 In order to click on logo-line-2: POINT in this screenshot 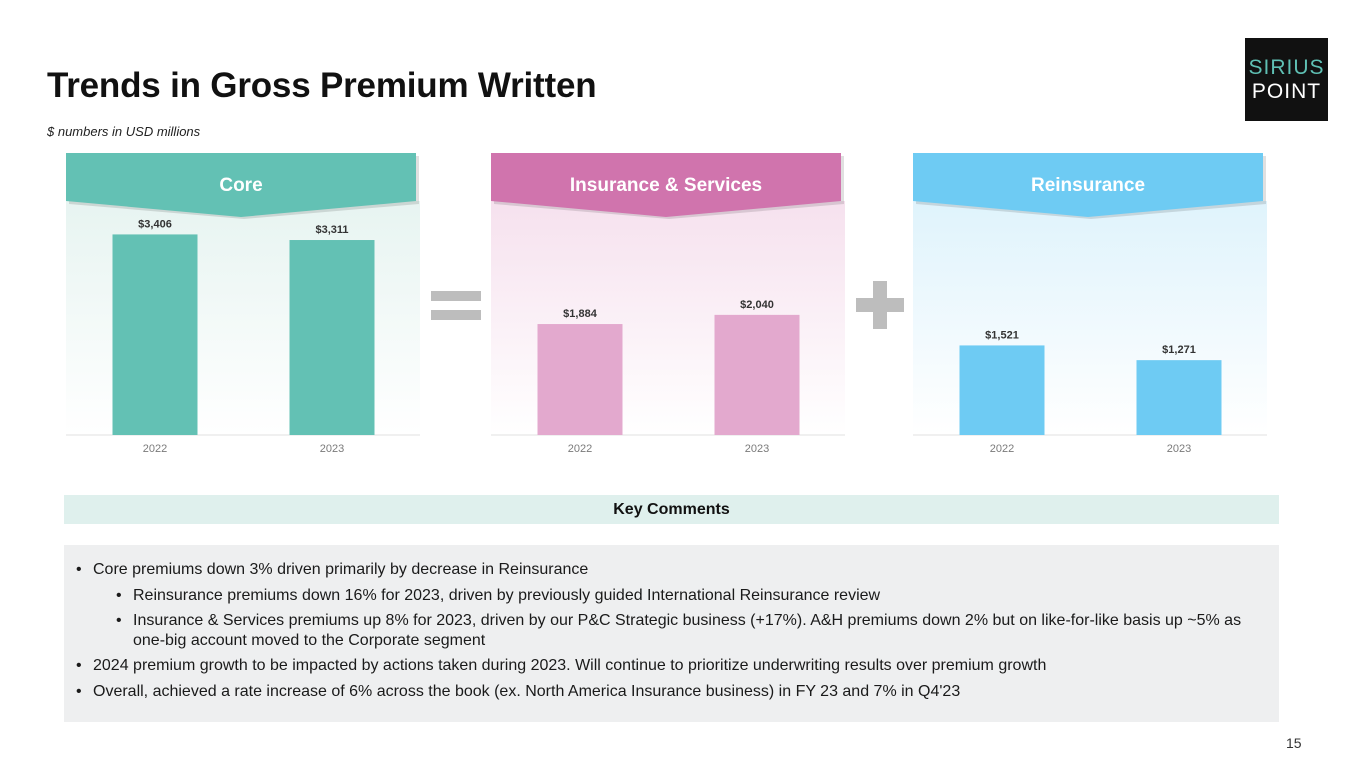, I will do `click(1286, 91)`.